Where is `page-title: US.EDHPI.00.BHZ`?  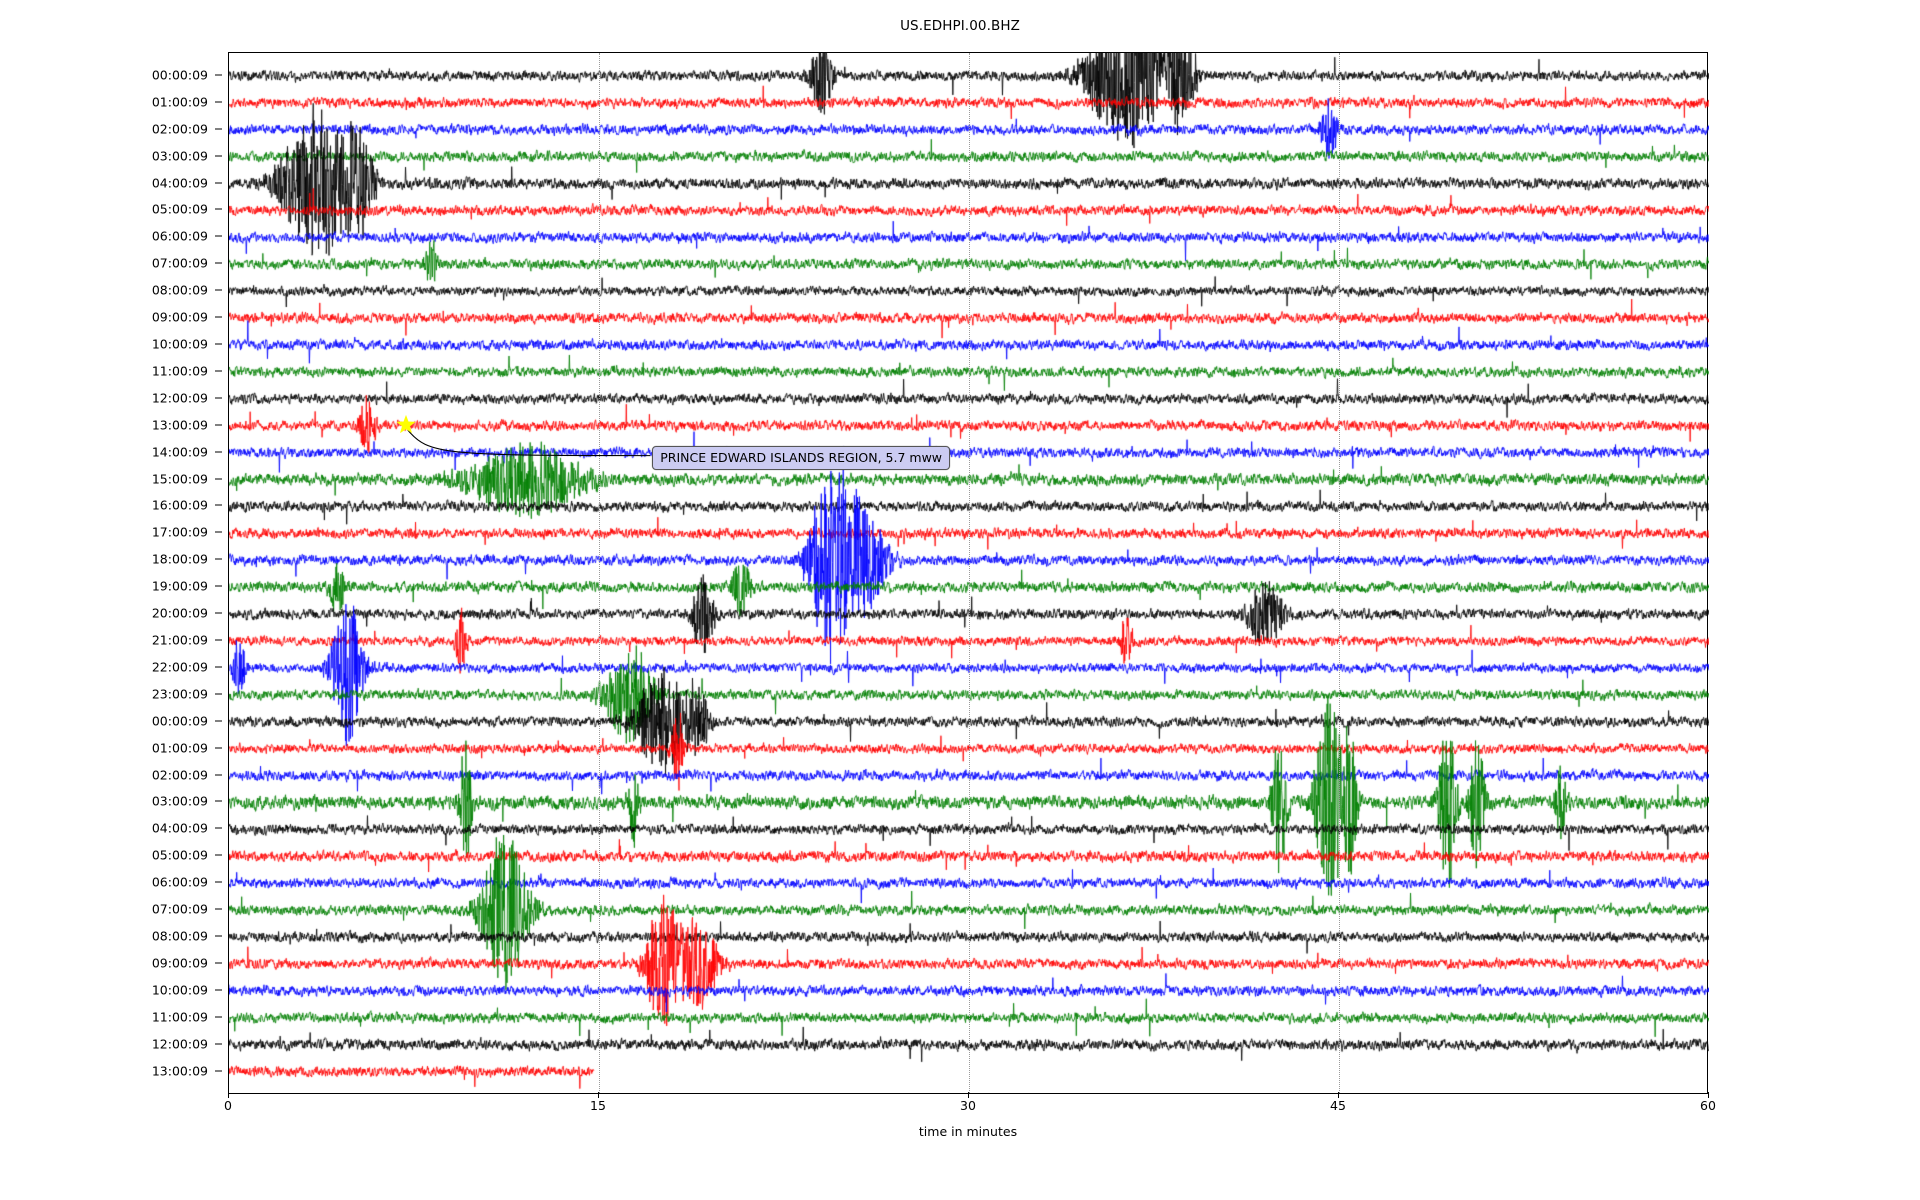 page-title: US.EDHPI.00.BHZ is located at coordinates (960, 26).